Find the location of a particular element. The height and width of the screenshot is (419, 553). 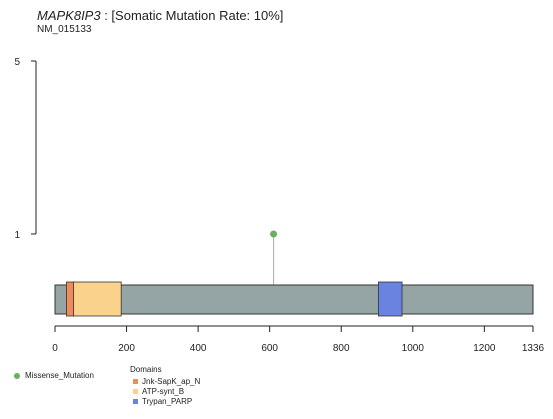

protein-backbone-layer is located at coordinates (294, 299).